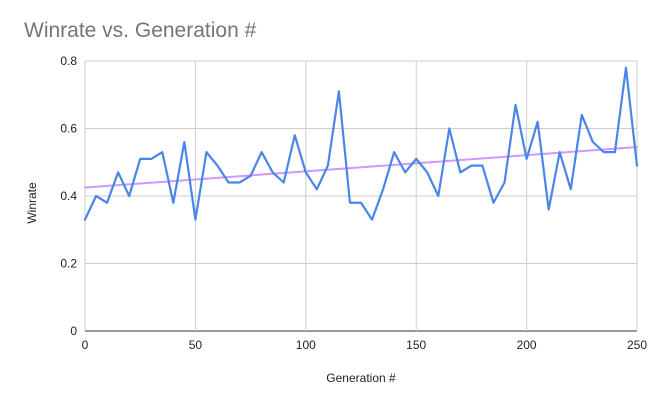 The height and width of the screenshot is (400, 658). What do you see at coordinates (361, 378) in the screenshot?
I see `x-axis-label: Generation #` at bounding box center [361, 378].